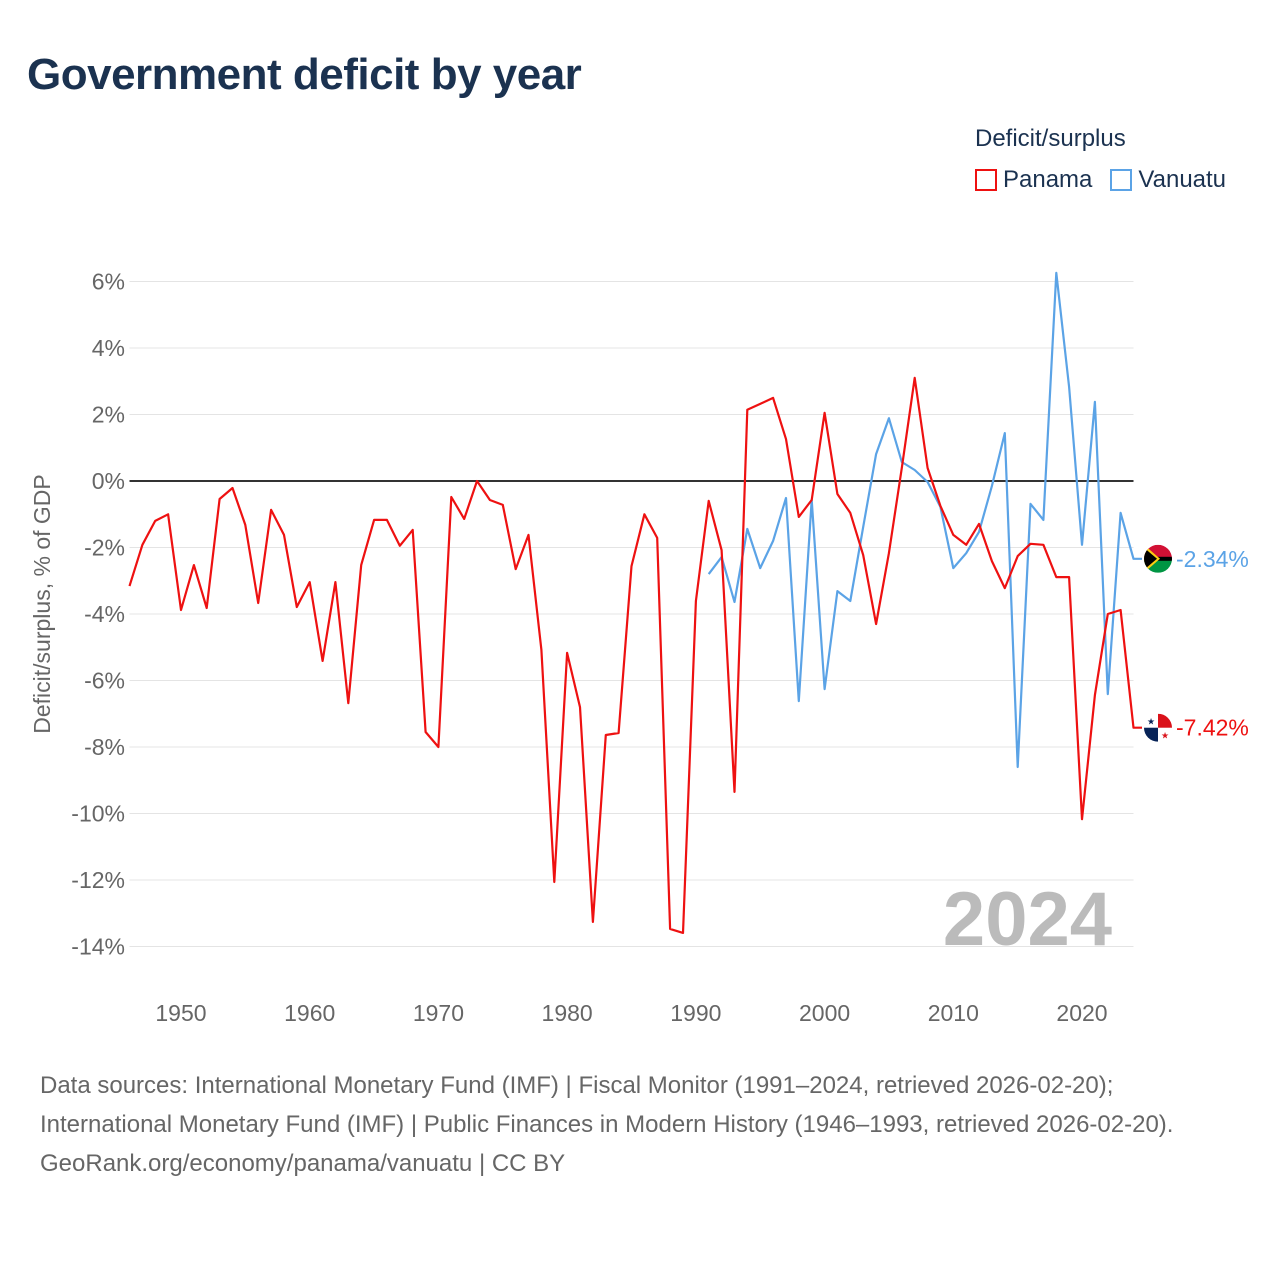  Describe the element at coordinates (1212, 559) in the screenshot. I see `vanuatu-end-label: -2.34%` at that location.